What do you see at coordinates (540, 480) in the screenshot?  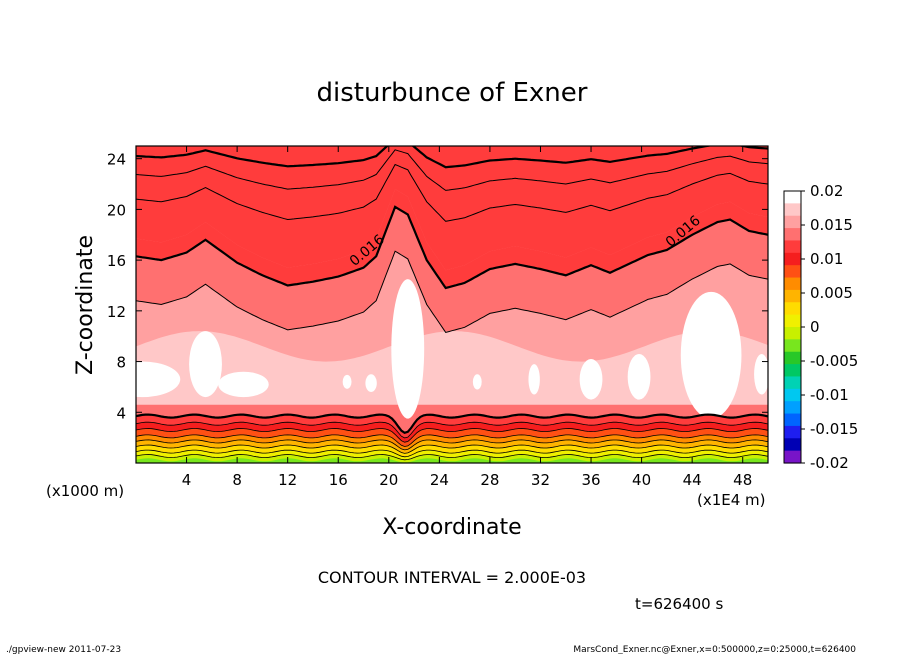 I see `x-tick-label: 32` at bounding box center [540, 480].